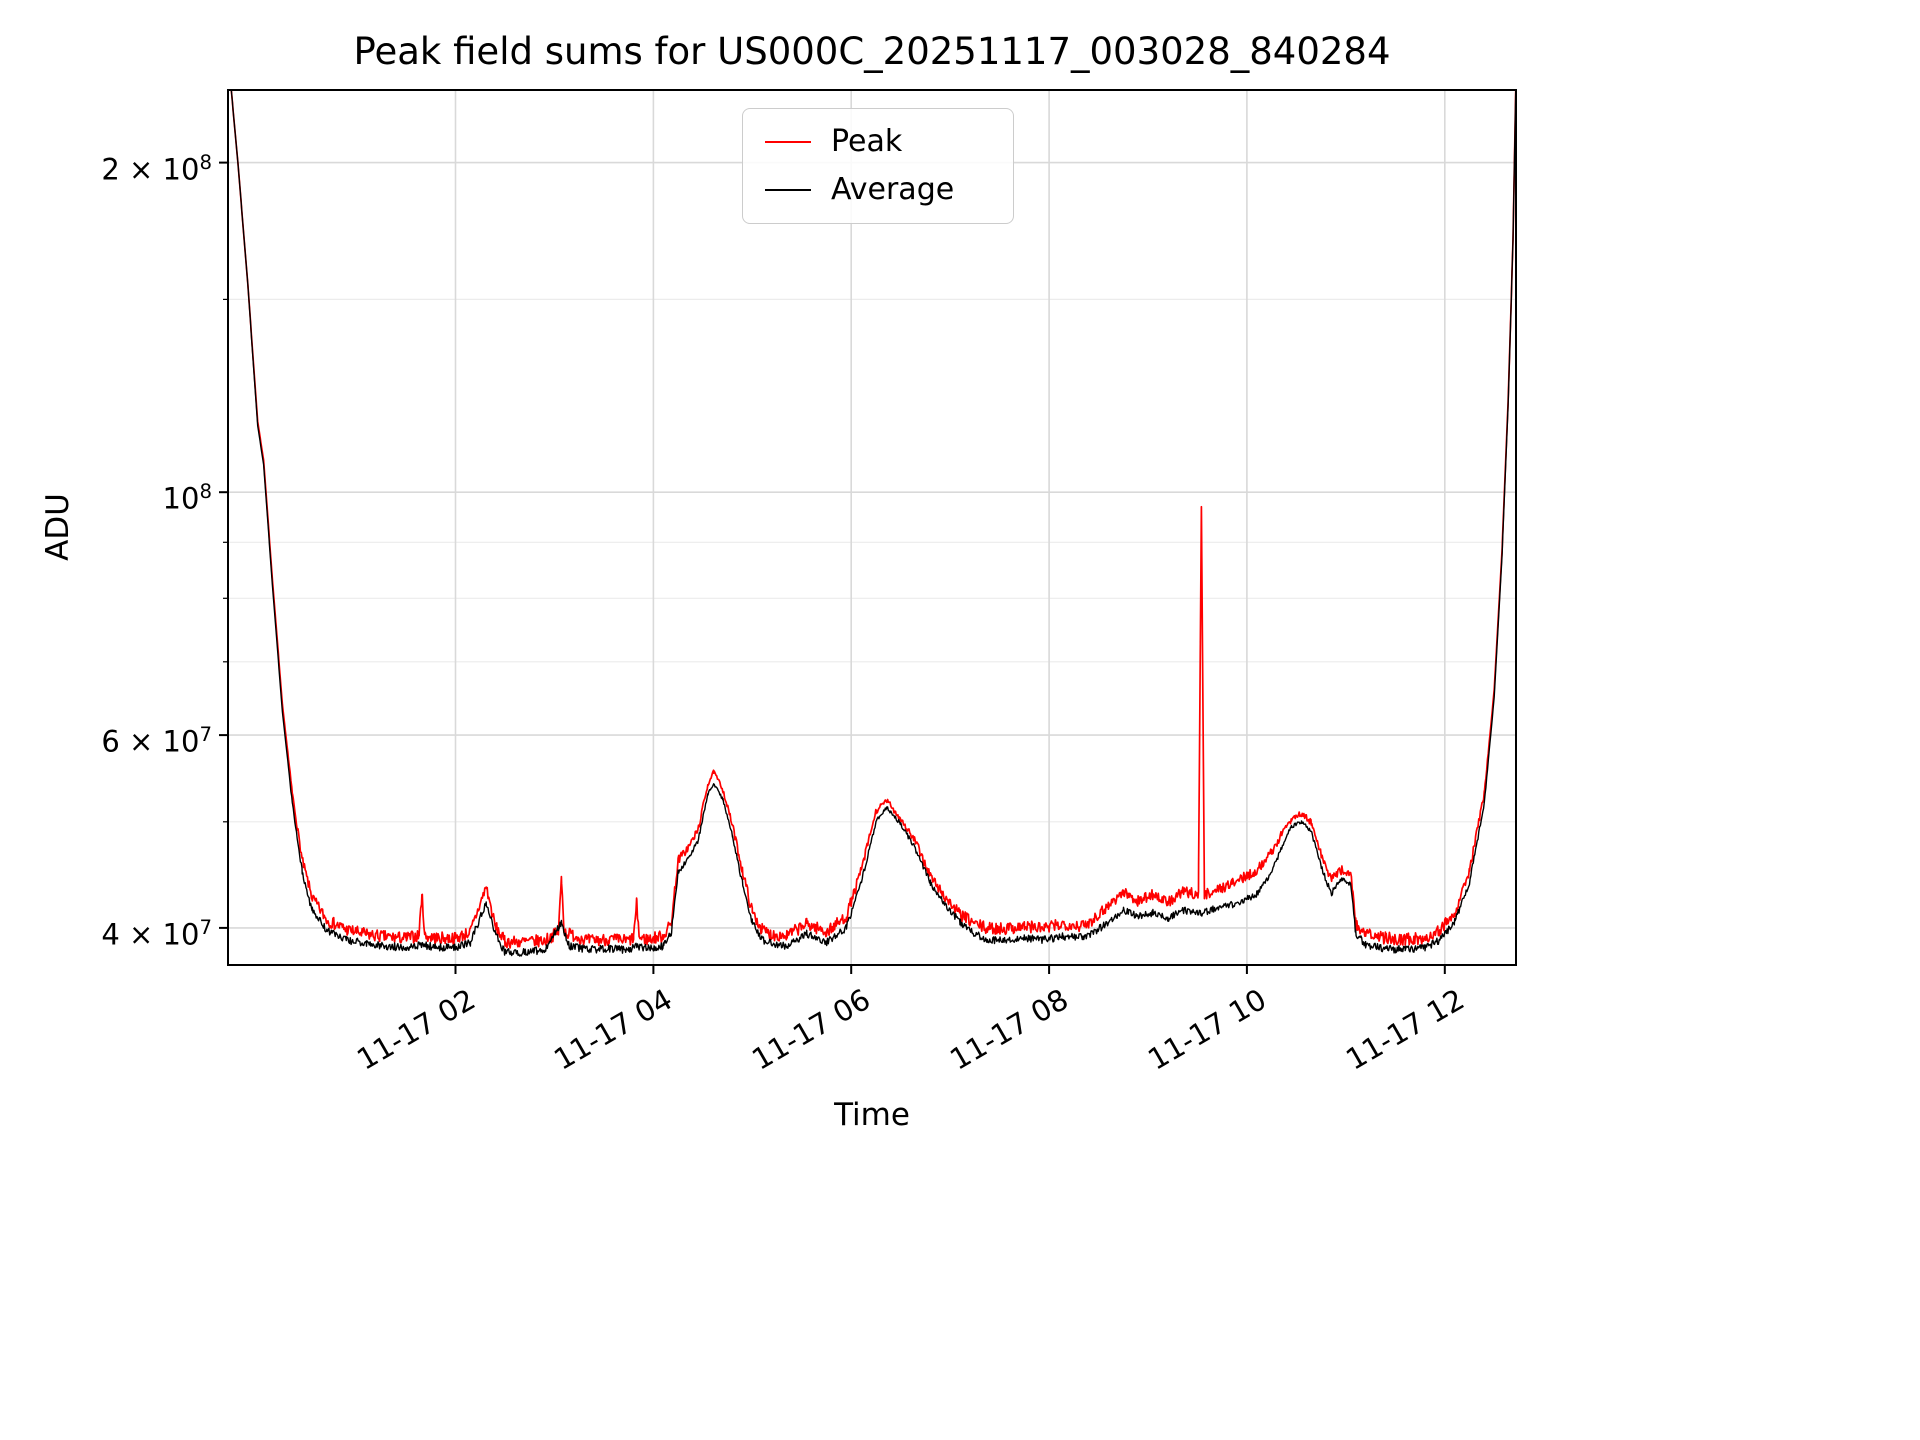 The width and height of the screenshot is (1920, 1440). Describe the element at coordinates (156, 168) in the screenshot. I see `y-tick-label: 2 × 108` at that location.